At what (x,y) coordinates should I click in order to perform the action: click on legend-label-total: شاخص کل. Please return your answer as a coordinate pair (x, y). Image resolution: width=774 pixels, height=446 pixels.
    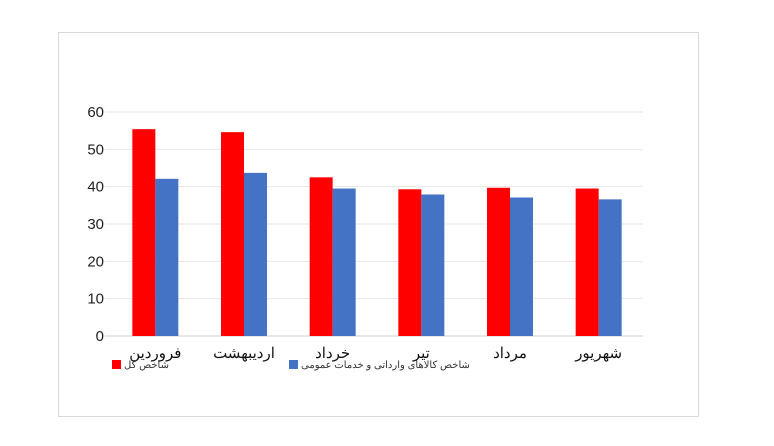
    Looking at the image, I should click on (146, 365).